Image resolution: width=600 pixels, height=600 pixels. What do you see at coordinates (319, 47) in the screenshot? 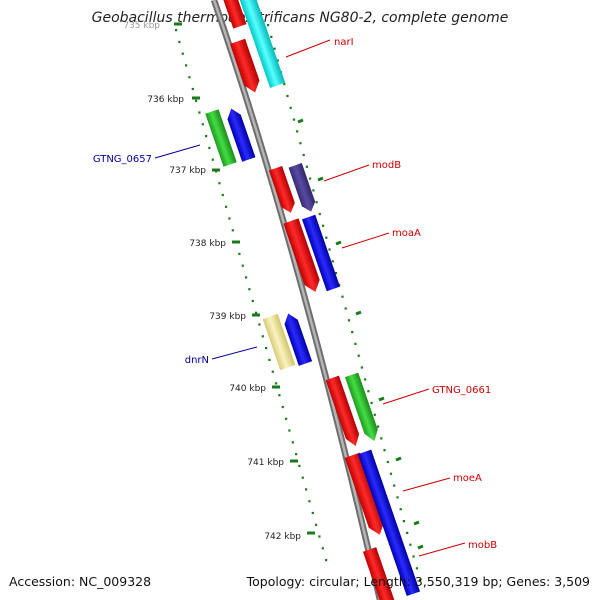
I see `label-nari: narI` at bounding box center [319, 47].